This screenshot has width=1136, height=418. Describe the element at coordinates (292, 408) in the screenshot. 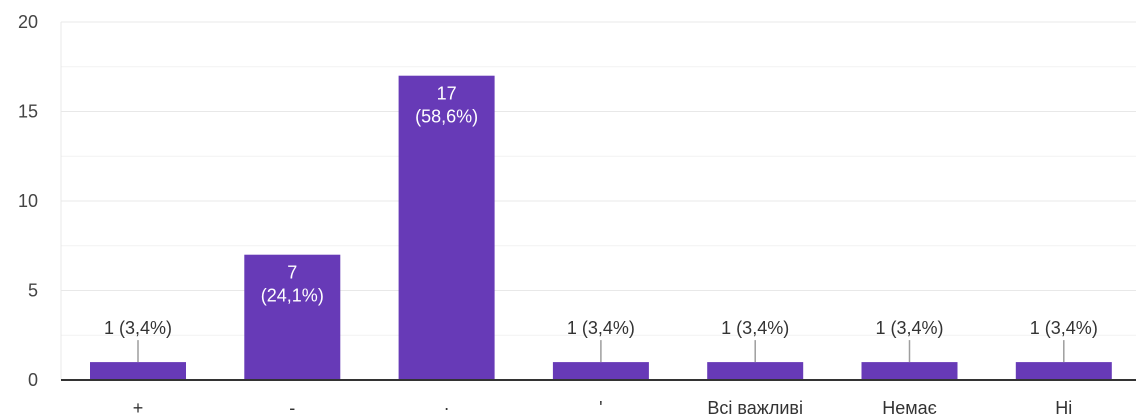

I see `x-tick-label: -` at that location.